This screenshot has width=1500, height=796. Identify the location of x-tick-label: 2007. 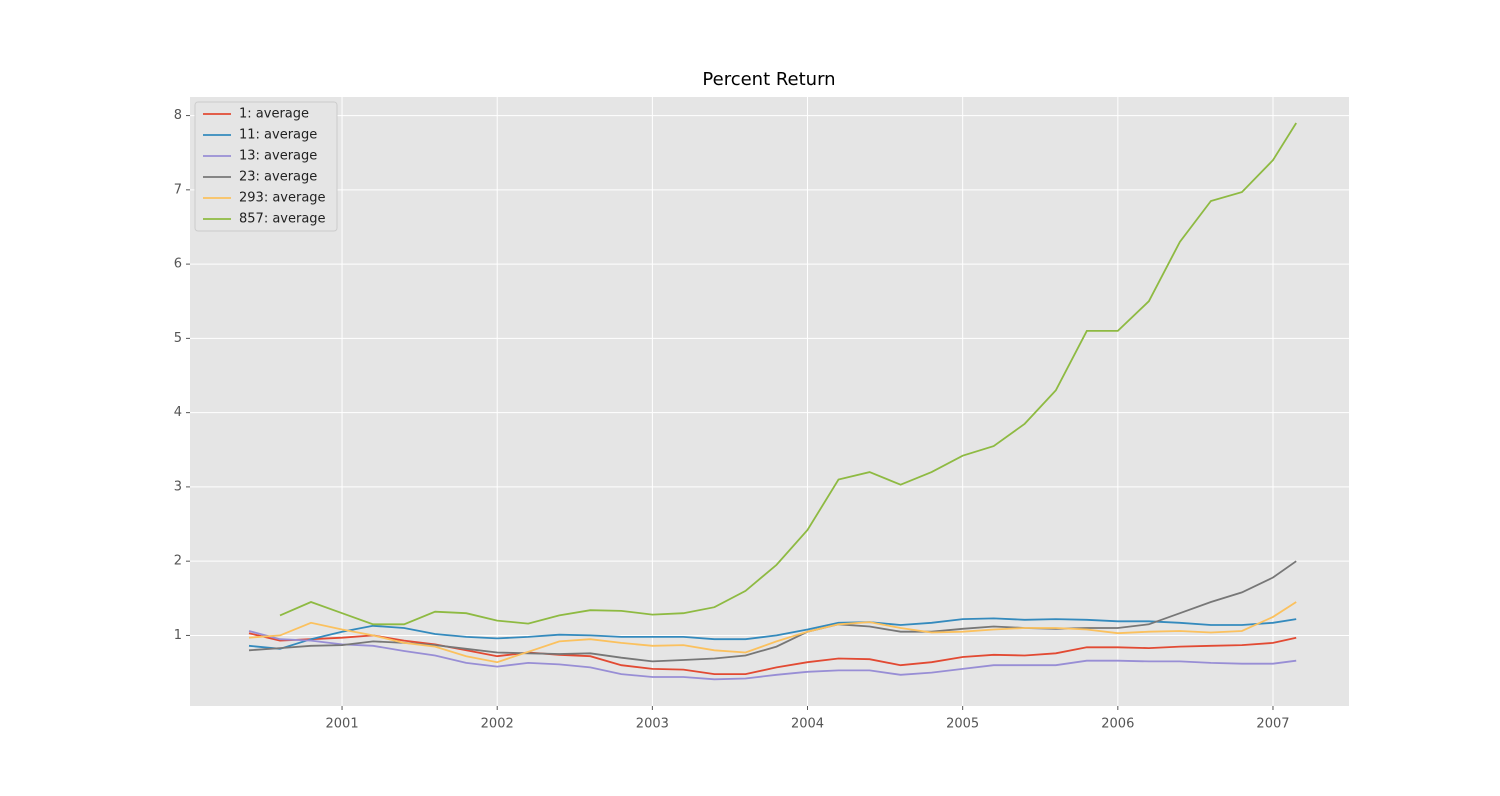
(1272, 724).